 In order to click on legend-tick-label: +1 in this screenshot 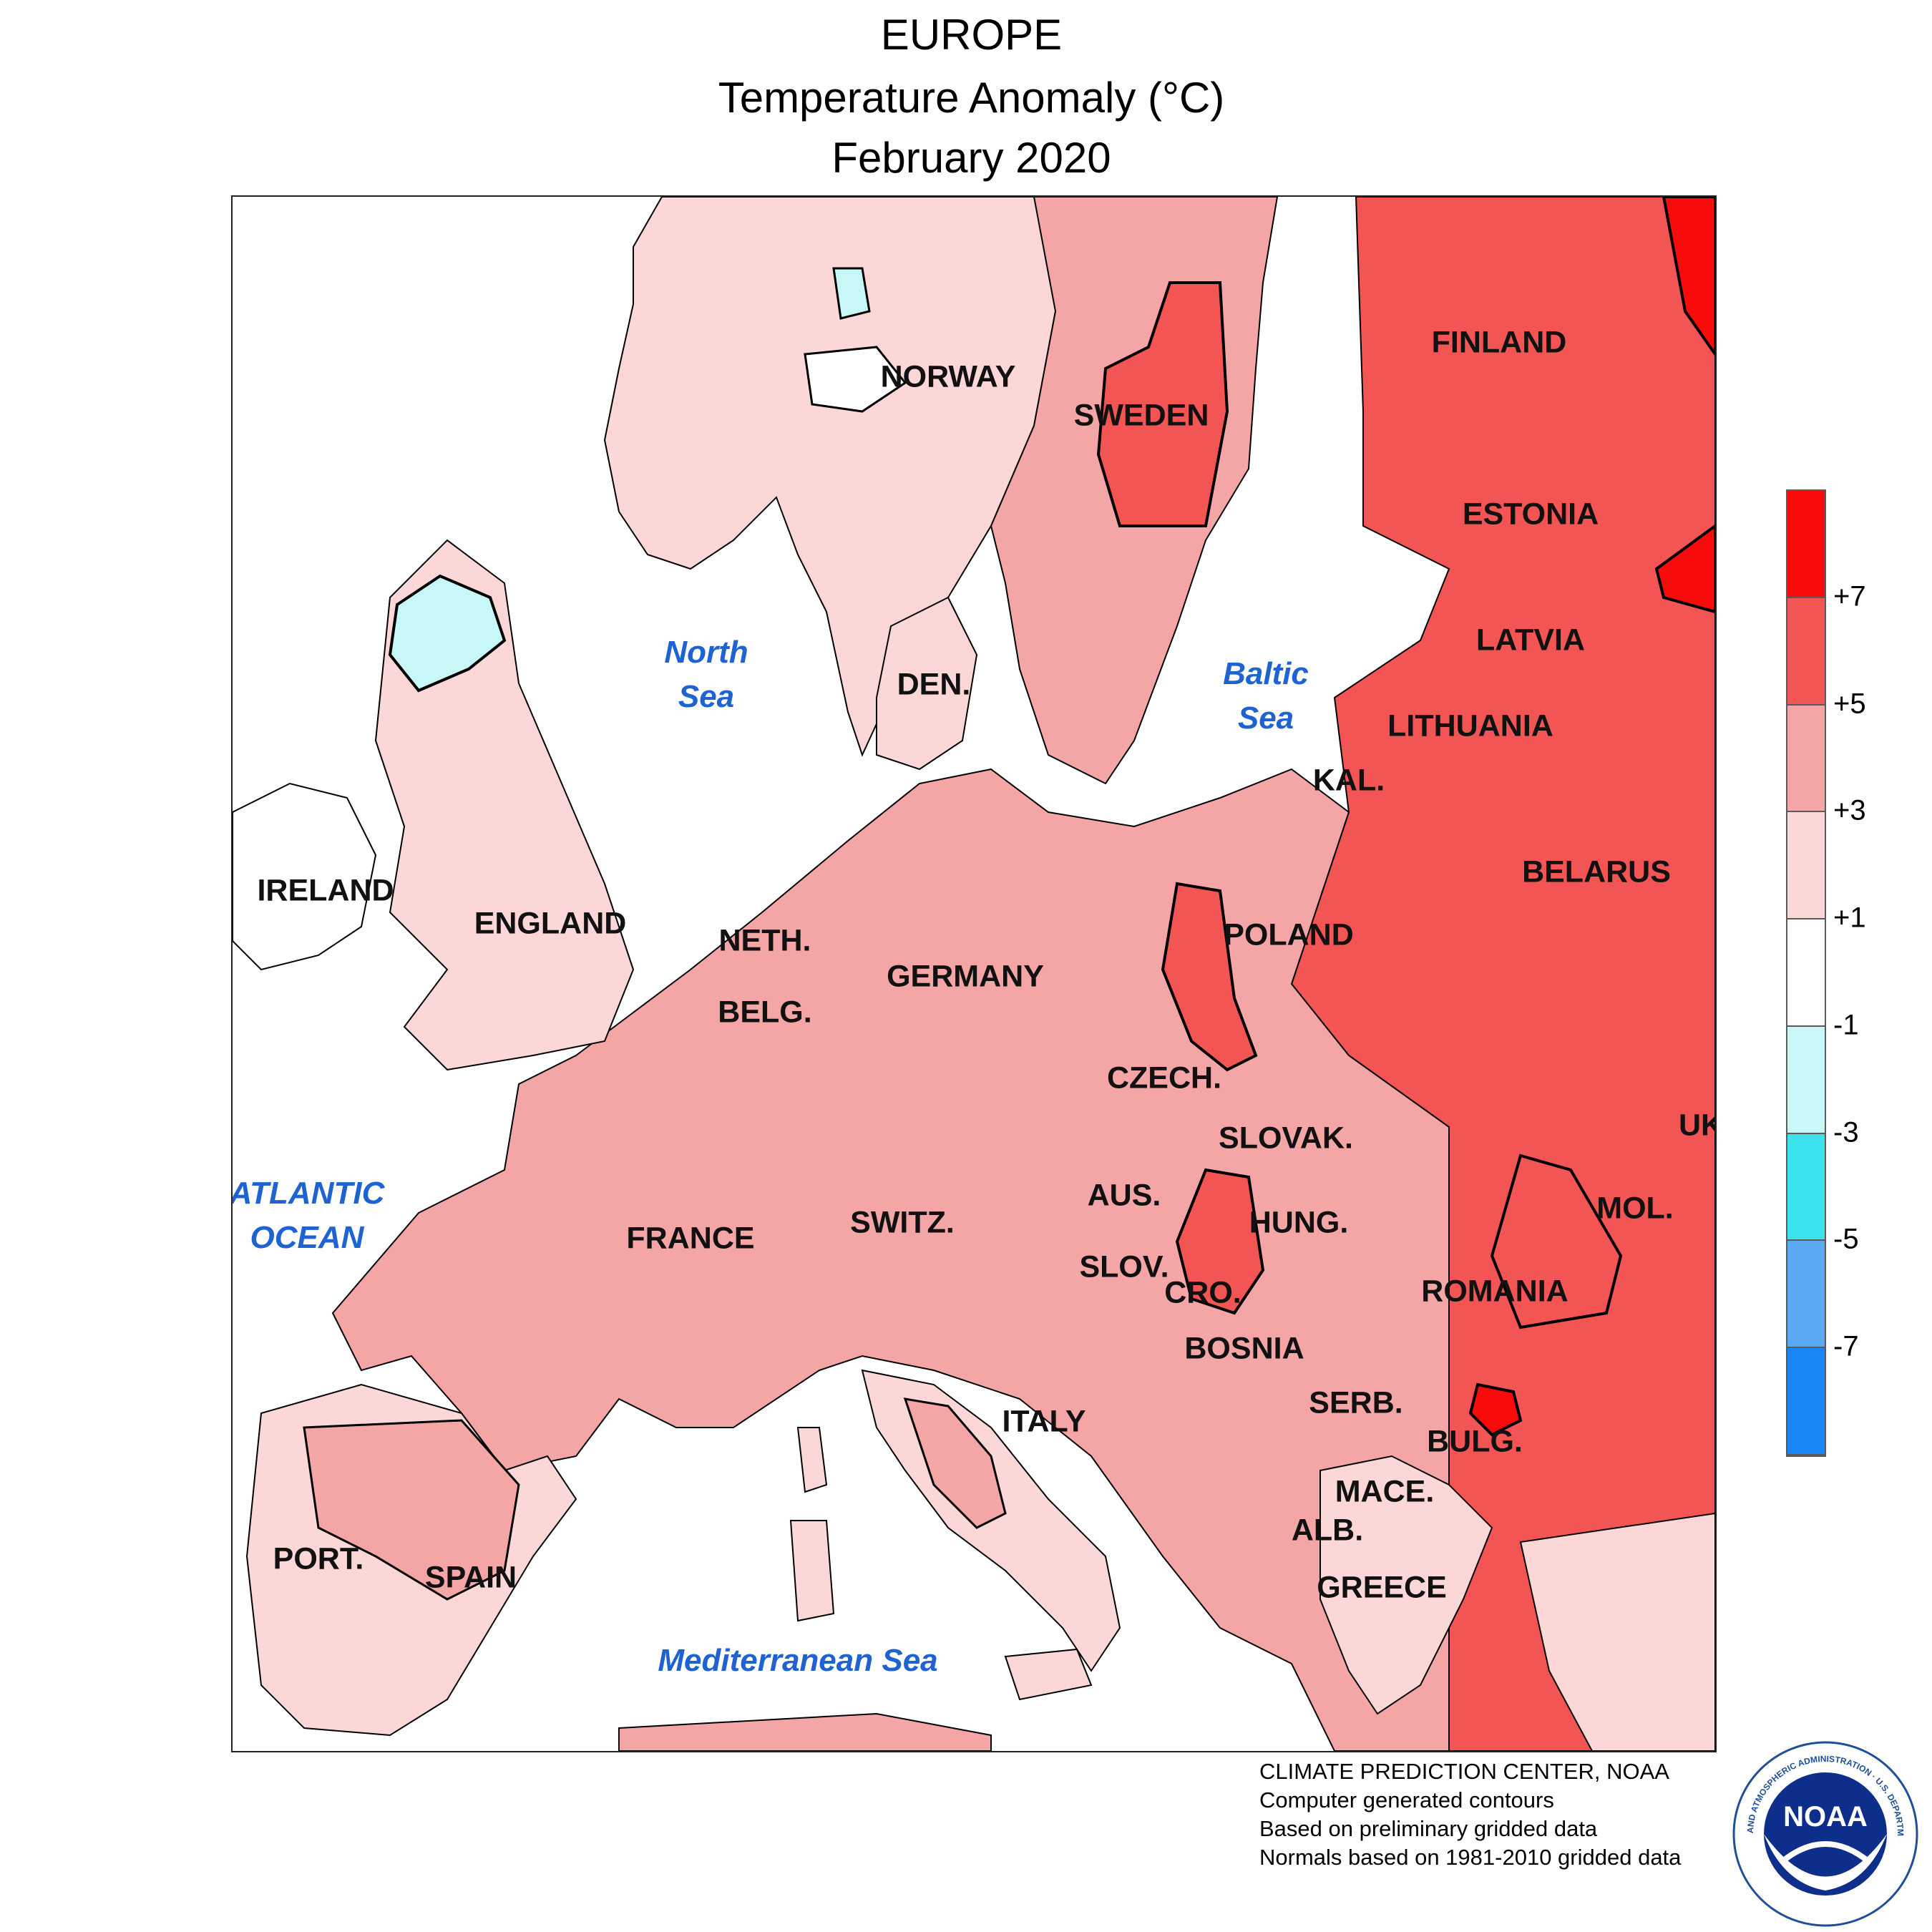, I will do `click(1849, 918)`.